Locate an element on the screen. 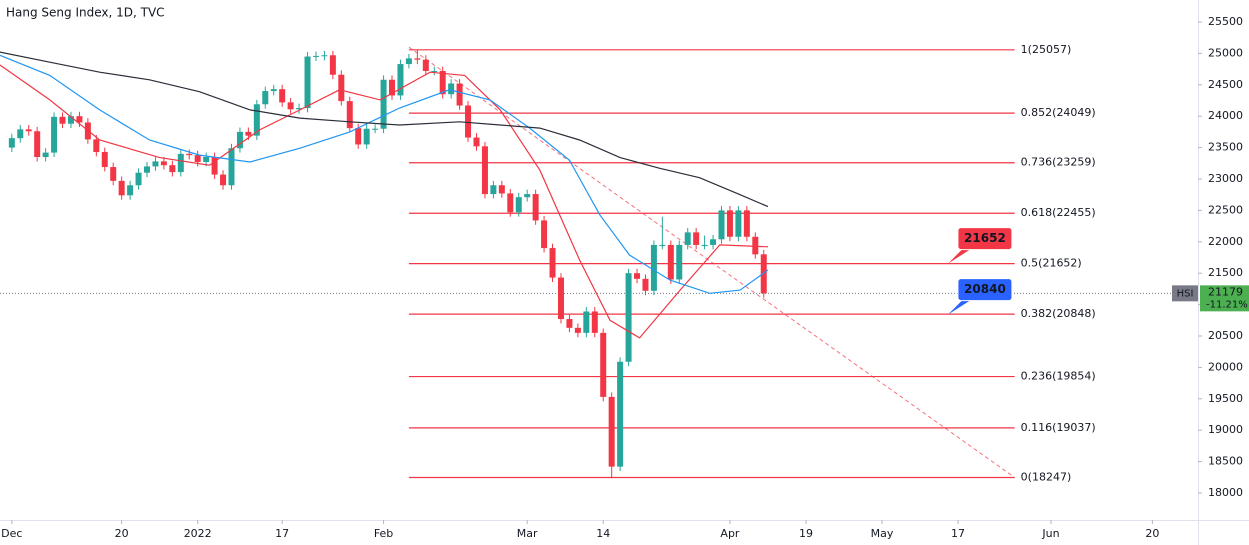 This screenshot has width=1249, height=545. y-tick-label: 25000 is located at coordinates (1225, 52).